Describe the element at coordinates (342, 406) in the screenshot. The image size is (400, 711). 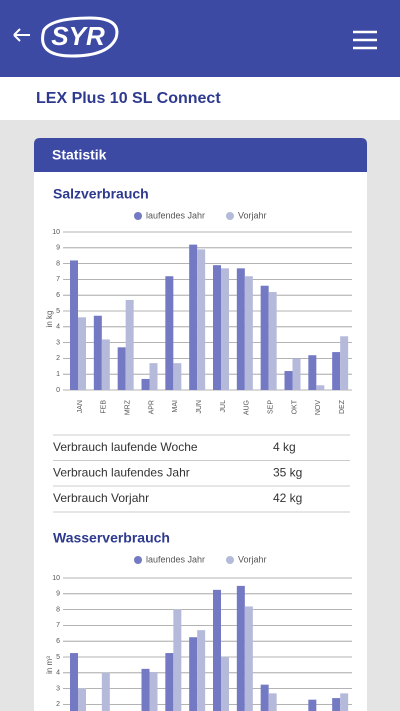
I see `x-tick-label: DEZ` at that location.